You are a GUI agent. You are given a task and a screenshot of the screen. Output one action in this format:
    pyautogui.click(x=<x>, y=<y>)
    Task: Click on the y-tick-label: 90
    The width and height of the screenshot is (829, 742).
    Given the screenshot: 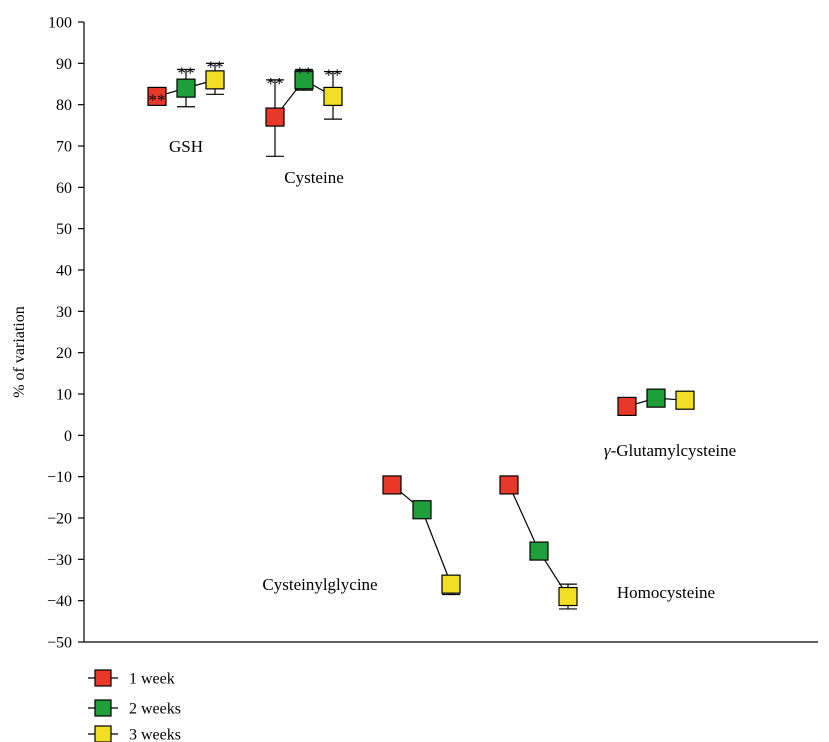 What is the action you would take?
    pyautogui.click(x=64, y=64)
    